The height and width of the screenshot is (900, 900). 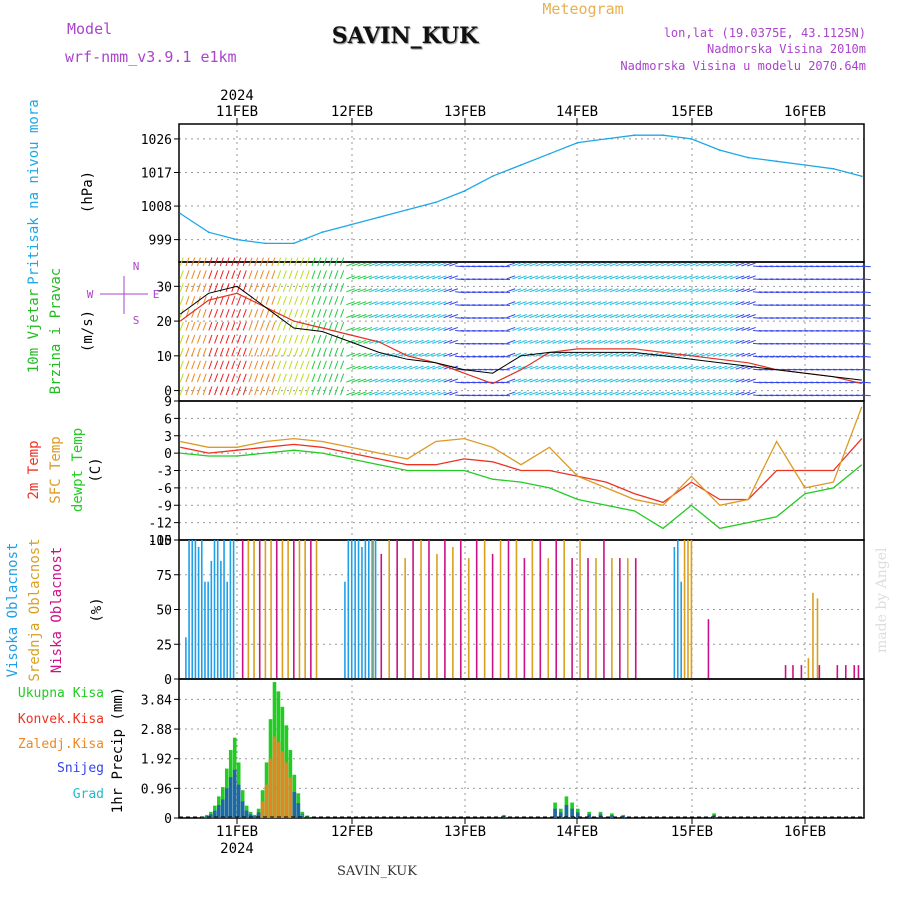 What do you see at coordinates (90, 294) in the screenshot?
I see `compass-west: W` at bounding box center [90, 294].